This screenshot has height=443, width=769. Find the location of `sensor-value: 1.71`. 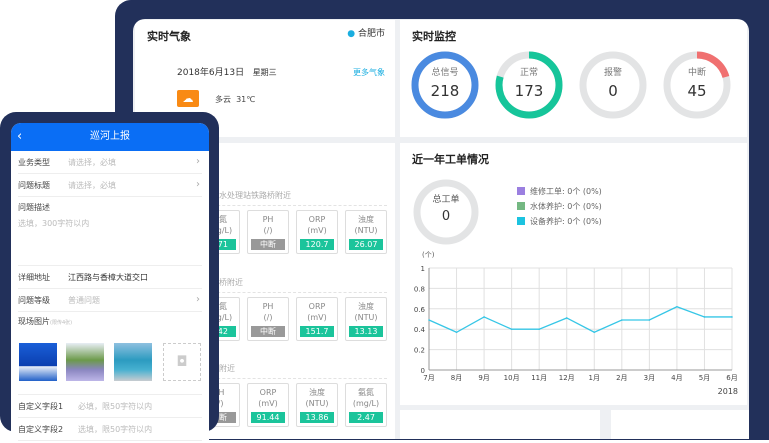

sensor-value: 1.71 is located at coordinates (219, 244).